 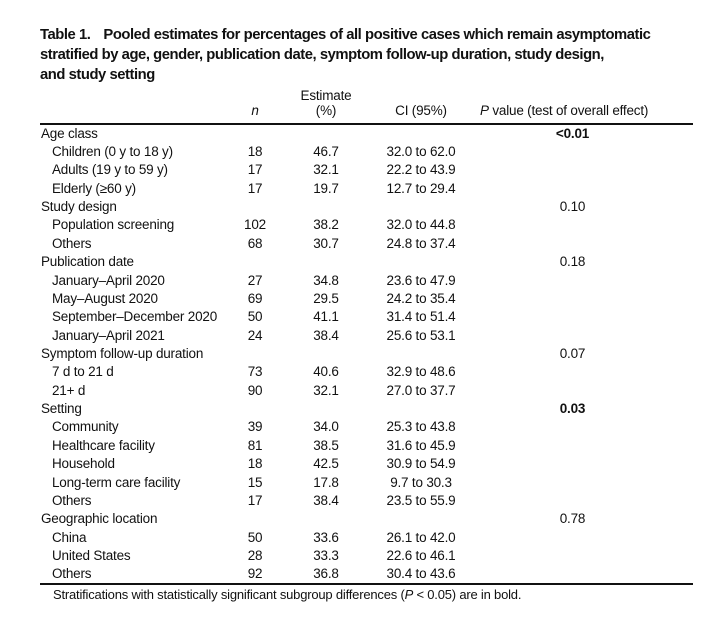 What do you see at coordinates (99, 519) in the screenshot?
I see `row-label: Geographic location` at bounding box center [99, 519].